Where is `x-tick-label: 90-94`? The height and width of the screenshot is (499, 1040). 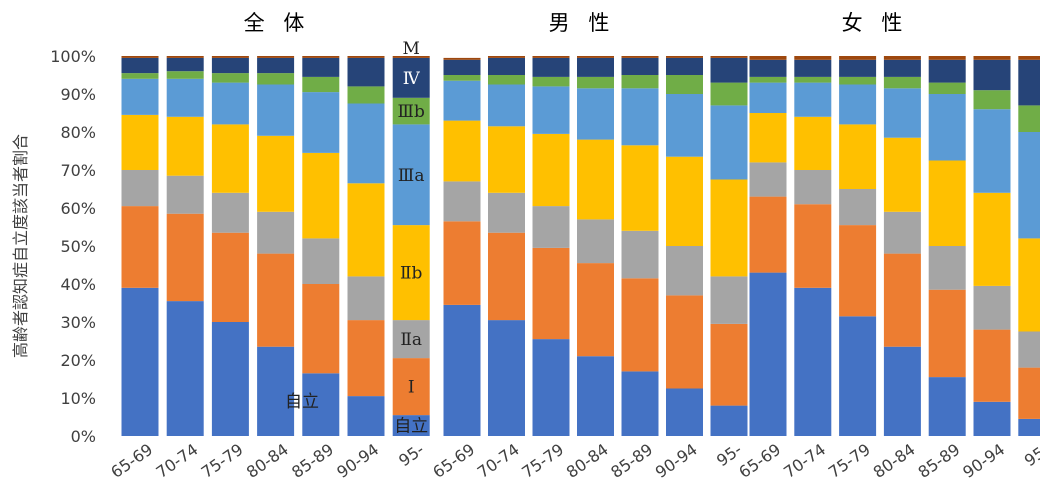
x-tick-label: 90-94 is located at coordinates (676, 461).